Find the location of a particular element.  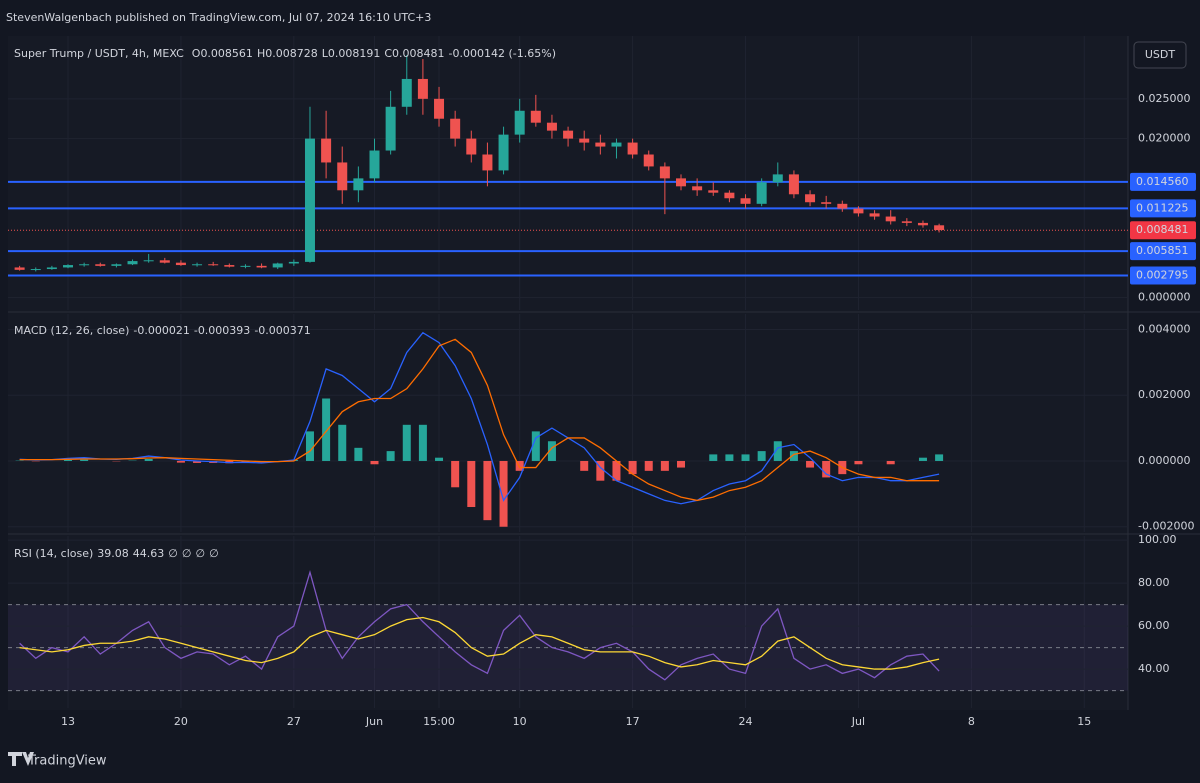

legend-text: -0.000142 (-1.65%) is located at coordinates (502, 53).